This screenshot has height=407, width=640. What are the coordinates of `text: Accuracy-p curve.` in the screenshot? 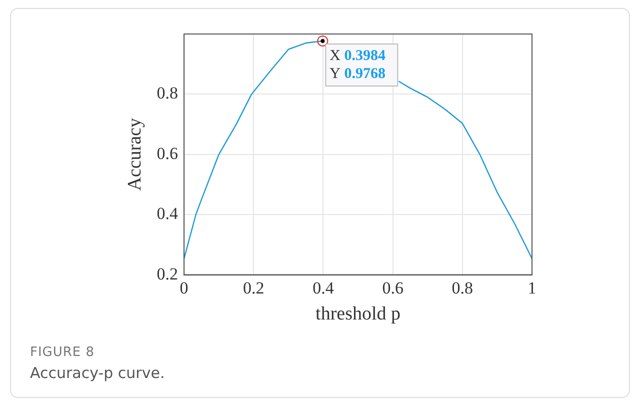 It's located at (97, 373).